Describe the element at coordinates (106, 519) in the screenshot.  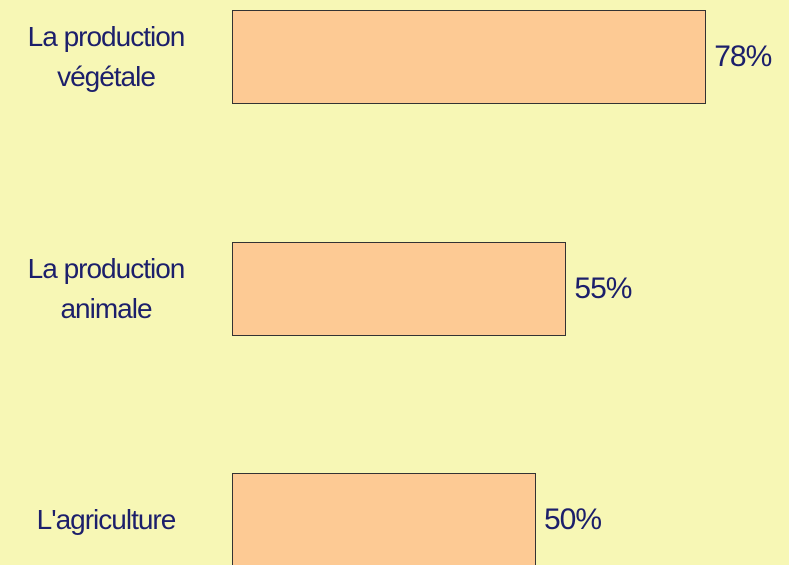
I see `category-label: L'agriculture` at that location.